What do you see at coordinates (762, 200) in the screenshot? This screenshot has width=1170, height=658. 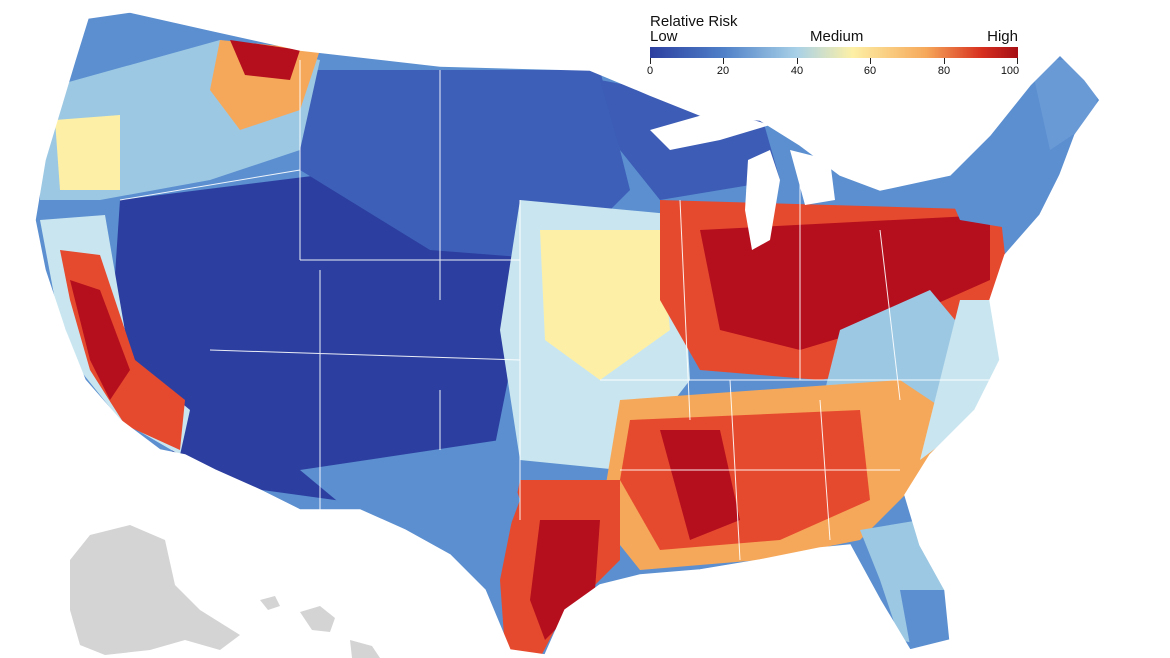 I see `lake-michigan` at bounding box center [762, 200].